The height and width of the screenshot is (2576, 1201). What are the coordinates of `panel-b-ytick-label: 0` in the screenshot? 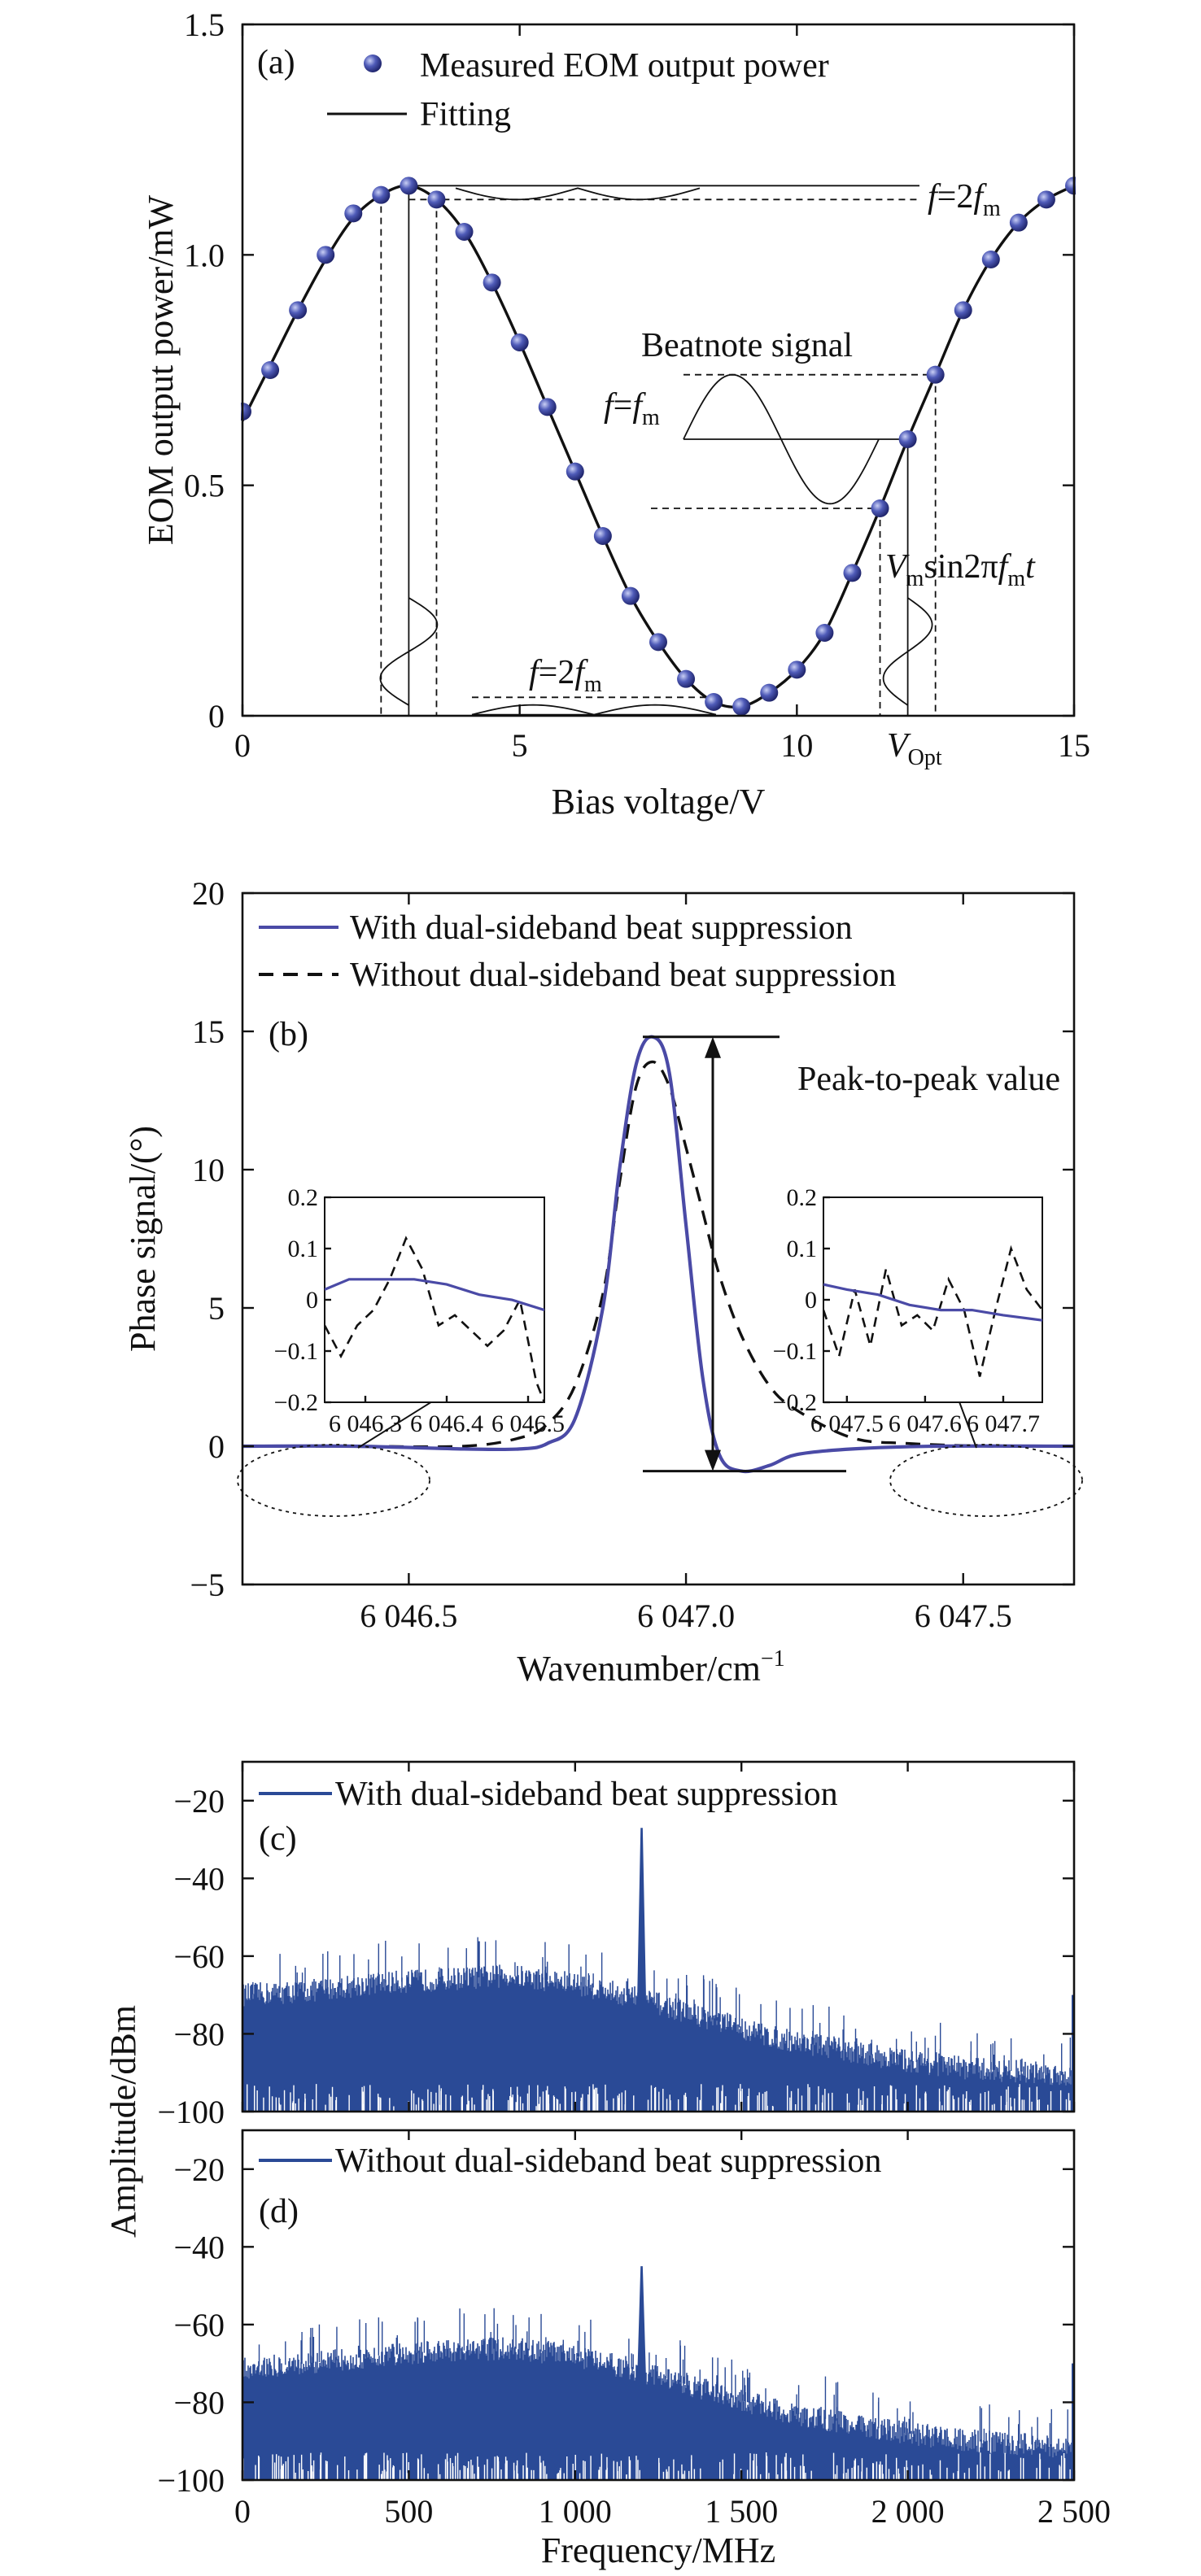 It's located at (216, 1446).